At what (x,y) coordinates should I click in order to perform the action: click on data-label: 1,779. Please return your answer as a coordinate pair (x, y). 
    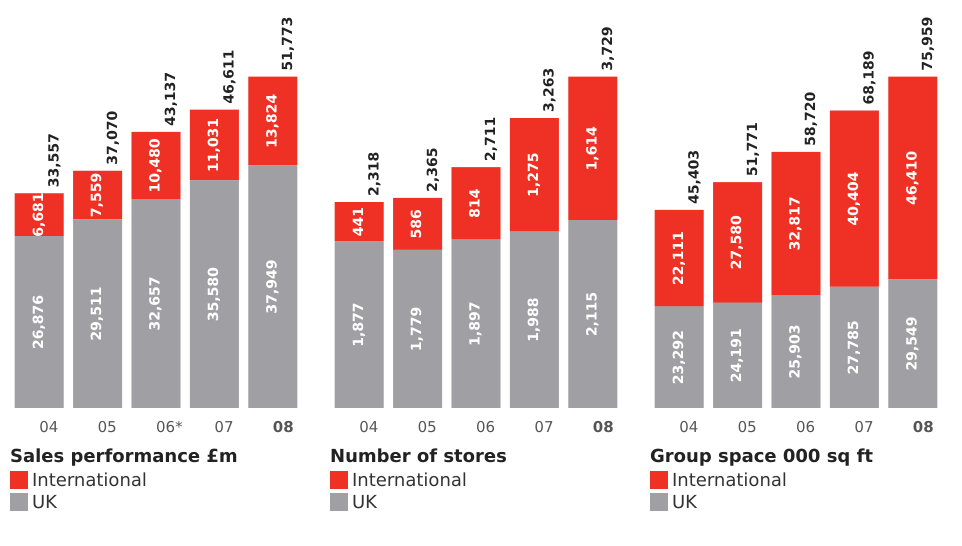
    Looking at the image, I should click on (417, 329).